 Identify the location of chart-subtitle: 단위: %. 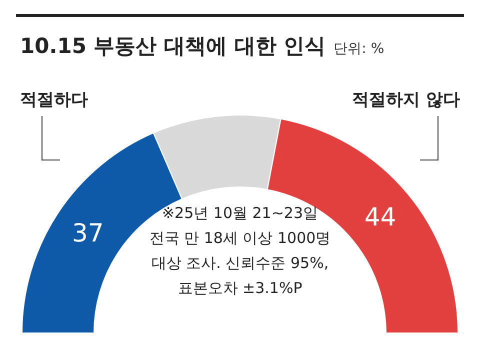
(359, 49).